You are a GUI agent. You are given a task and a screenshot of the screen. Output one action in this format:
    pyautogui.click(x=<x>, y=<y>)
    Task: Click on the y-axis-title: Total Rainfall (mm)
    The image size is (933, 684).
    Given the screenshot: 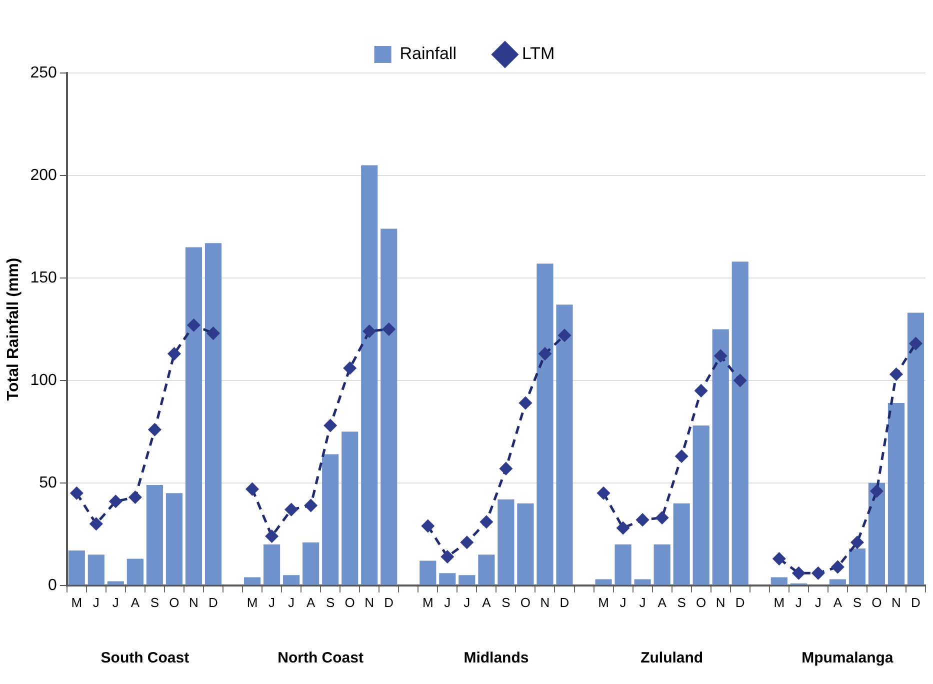 What is the action you would take?
    pyautogui.click(x=13, y=329)
    